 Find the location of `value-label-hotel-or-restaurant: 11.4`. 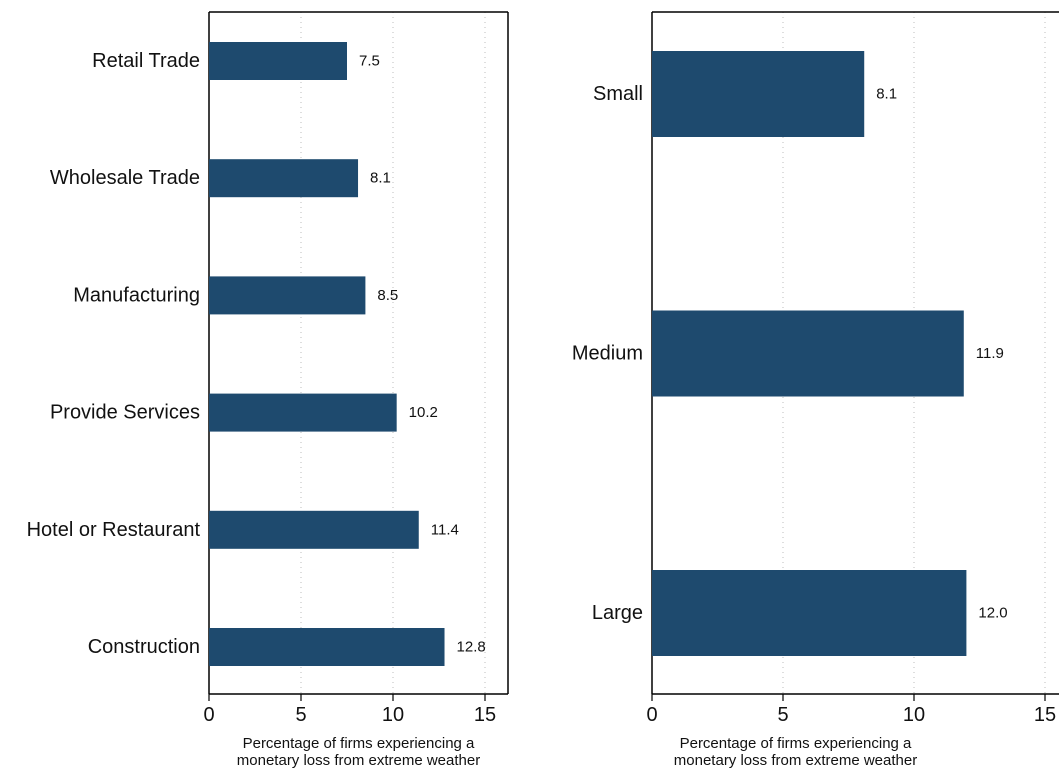

value-label-hotel-or-restaurant: 11.4 is located at coordinates (445, 529).